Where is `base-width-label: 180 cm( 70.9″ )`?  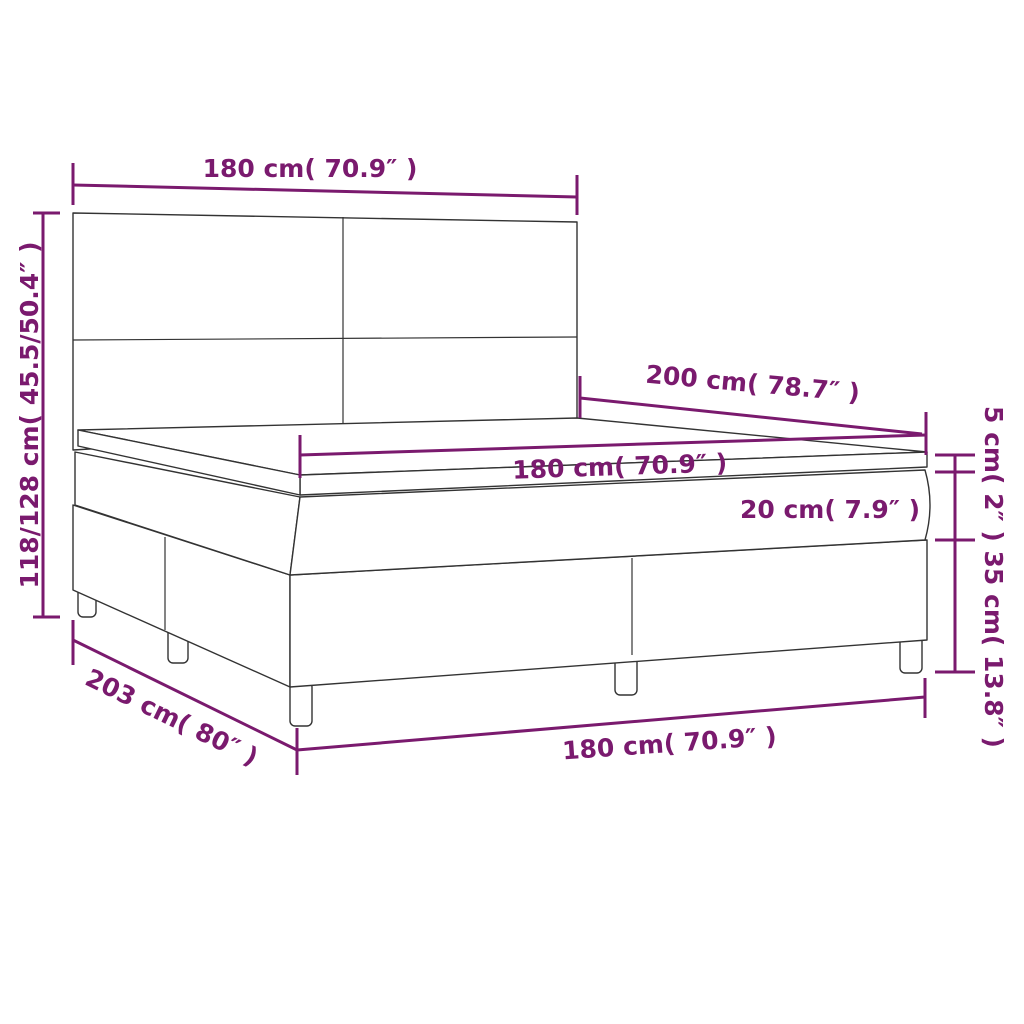 base-width-label: 180 cm( 70.9″ ) is located at coordinates (669, 744).